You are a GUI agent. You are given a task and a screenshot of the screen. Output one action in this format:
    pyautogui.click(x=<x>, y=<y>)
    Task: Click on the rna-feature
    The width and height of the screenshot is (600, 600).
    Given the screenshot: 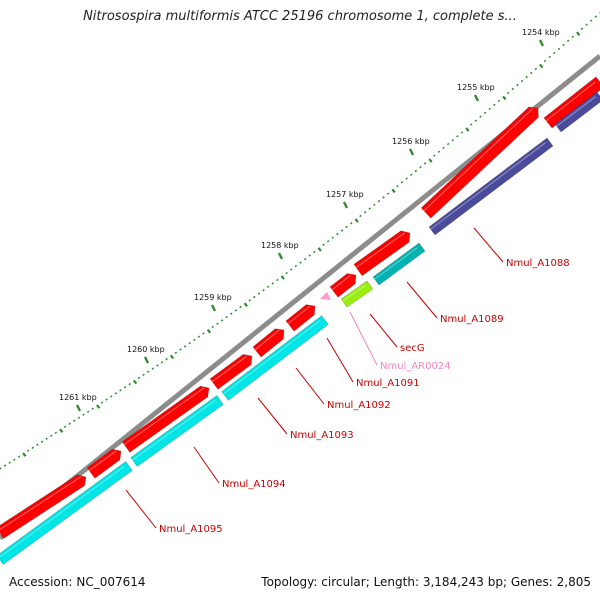 What is the action you would take?
    pyautogui.click(x=325, y=296)
    